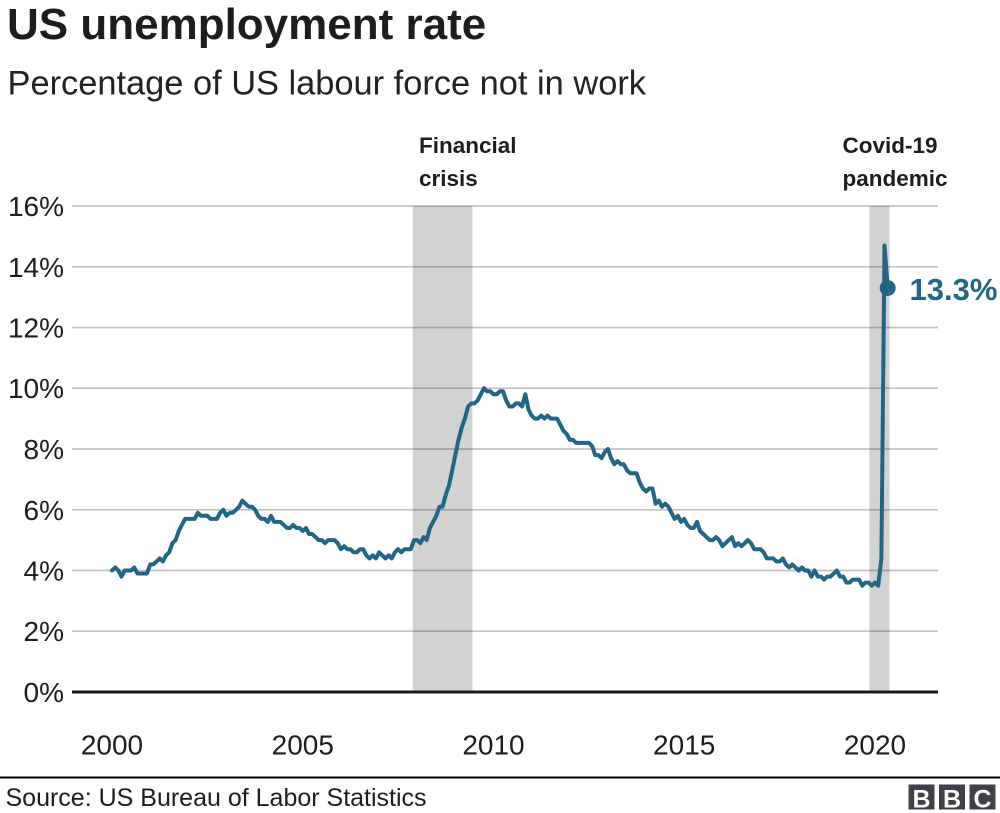 Image resolution: width=1000 pixels, height=813 pixels. I want to click on svg-text: Covid-19, so click(890, 145).